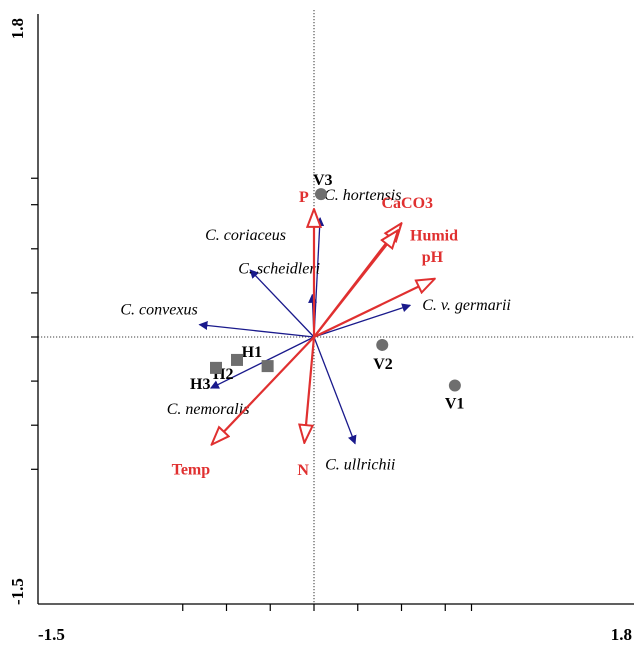 This screenshot has width=636, height=646. I want to click on env-label-n: N, so click(303, 470).